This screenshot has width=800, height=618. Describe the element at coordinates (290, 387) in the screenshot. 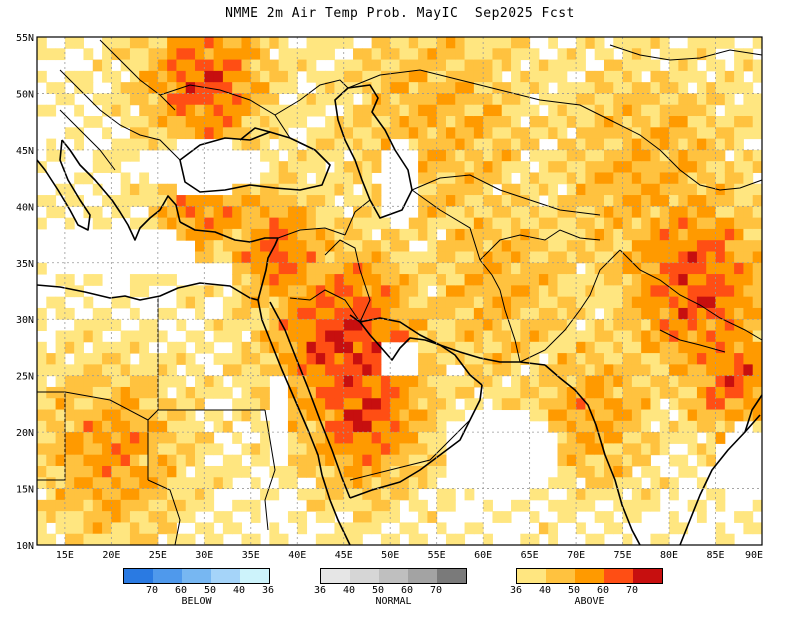

I see `coastline-red-sea-west` at that location.